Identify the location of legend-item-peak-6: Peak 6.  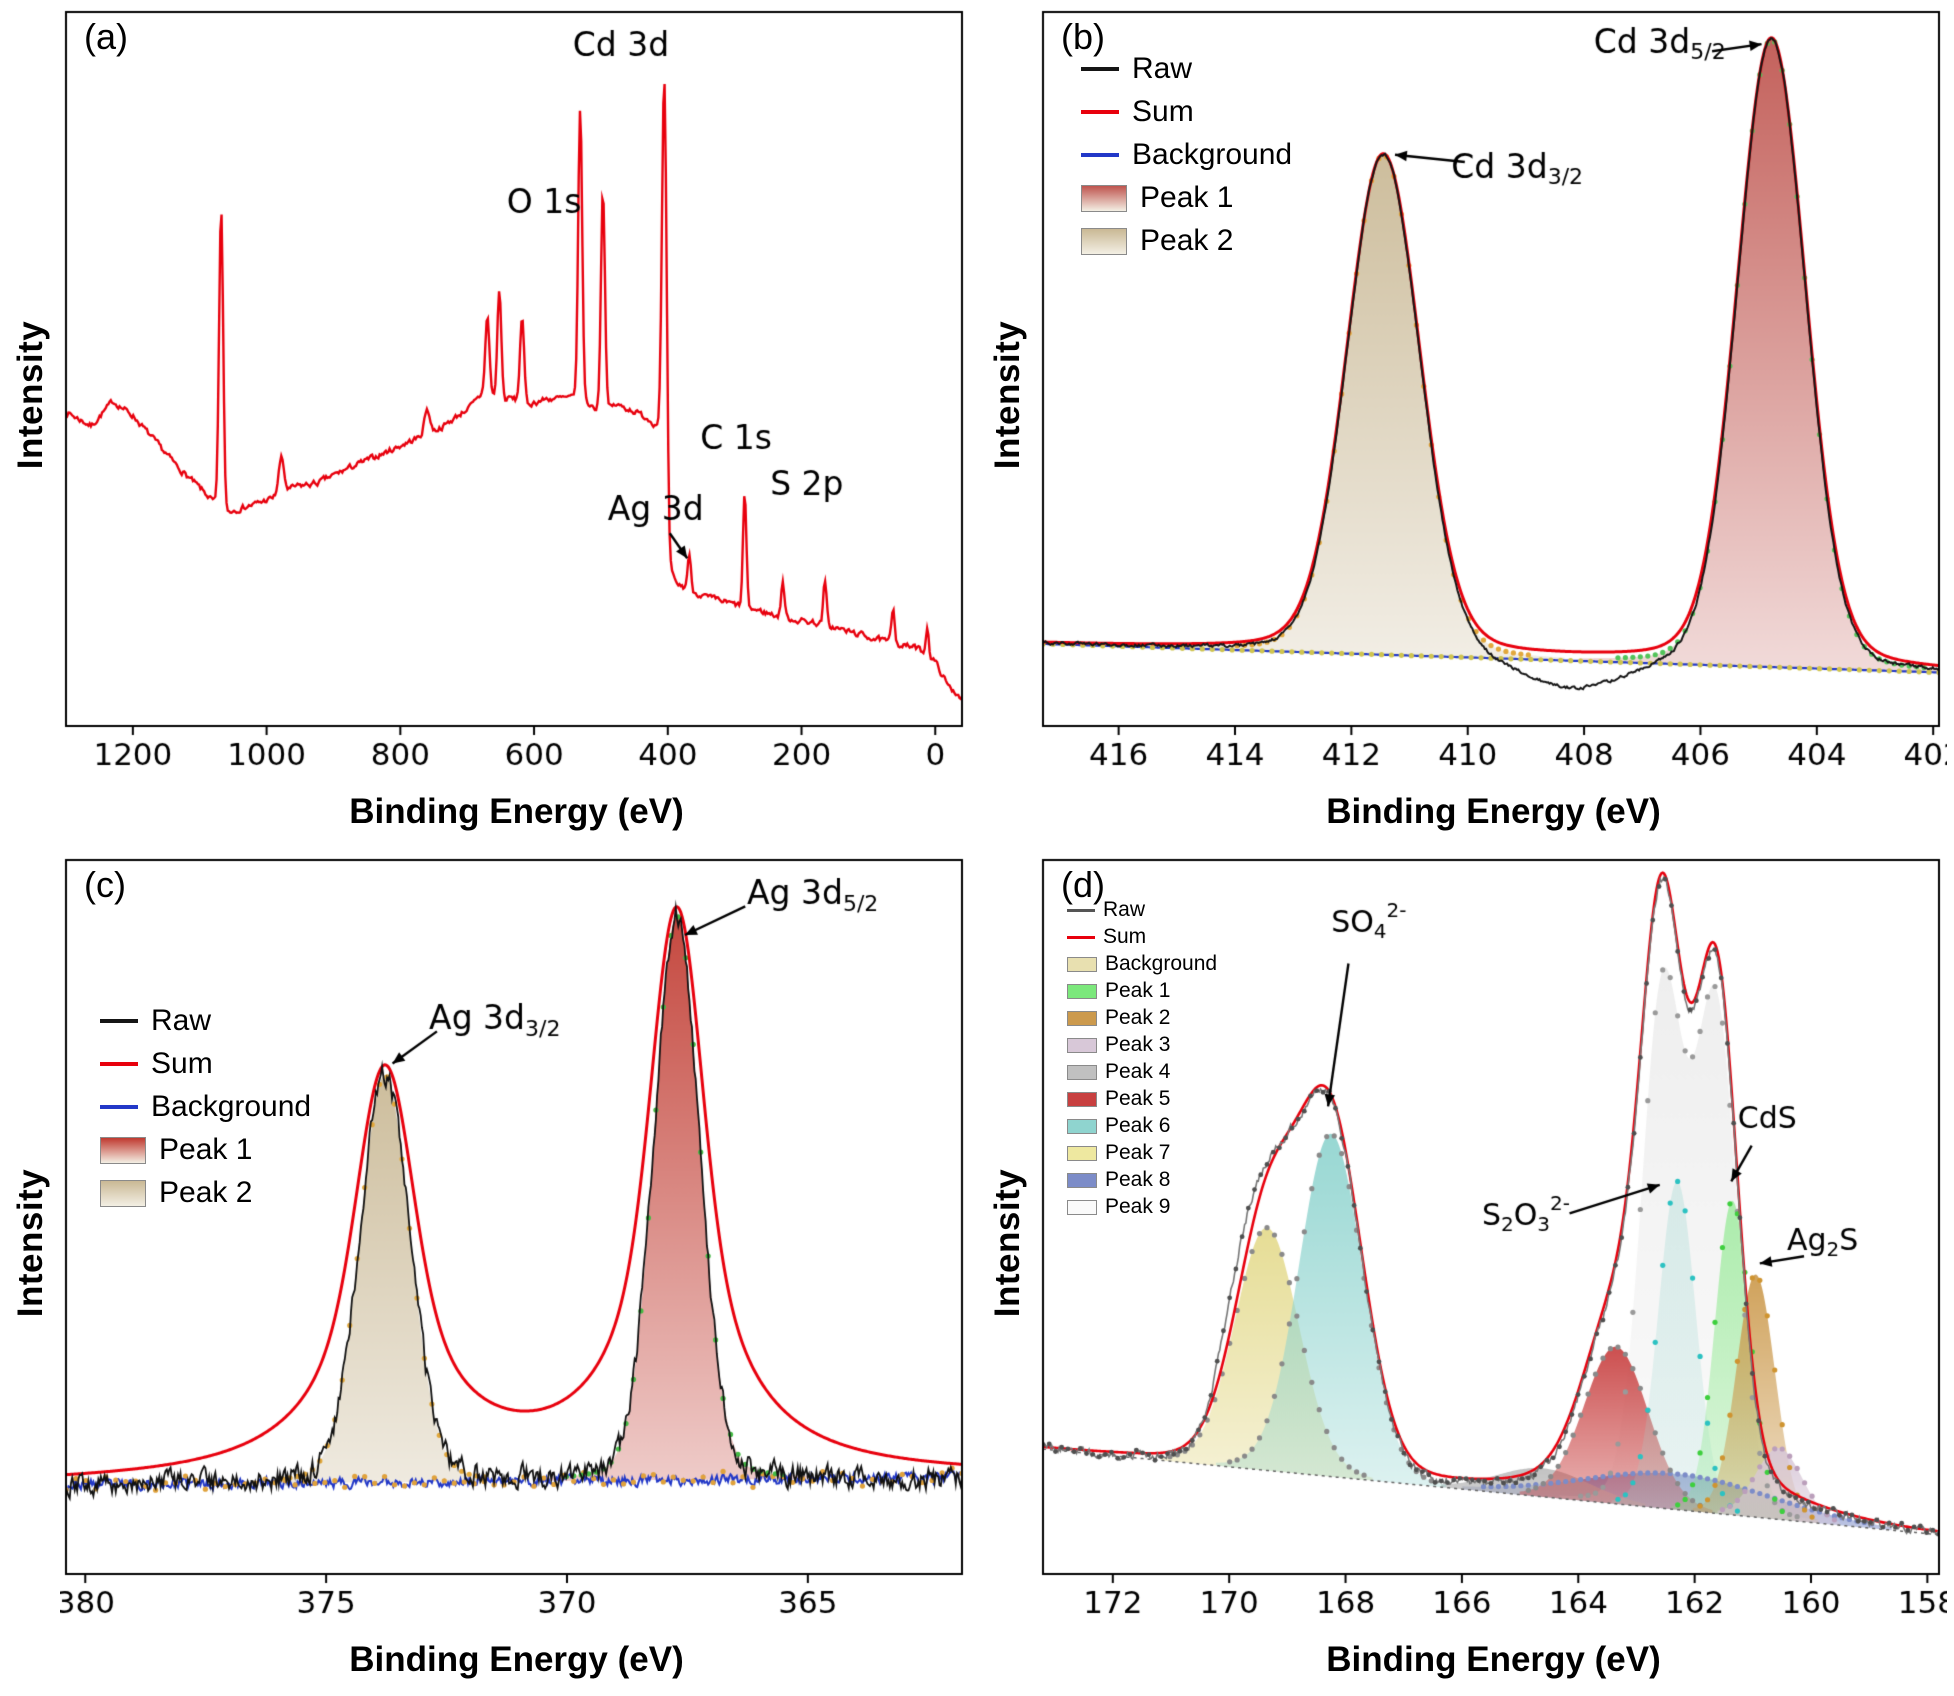
(1142, 1126).